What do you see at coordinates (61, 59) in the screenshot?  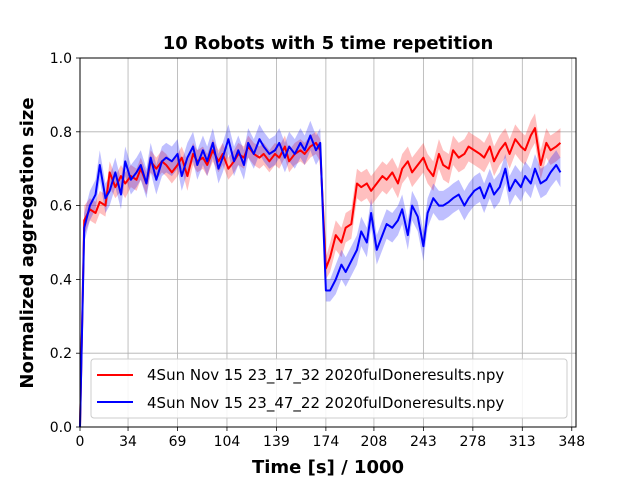 I see `y-tick-label: 1.0` at bounding box center [61, 59].